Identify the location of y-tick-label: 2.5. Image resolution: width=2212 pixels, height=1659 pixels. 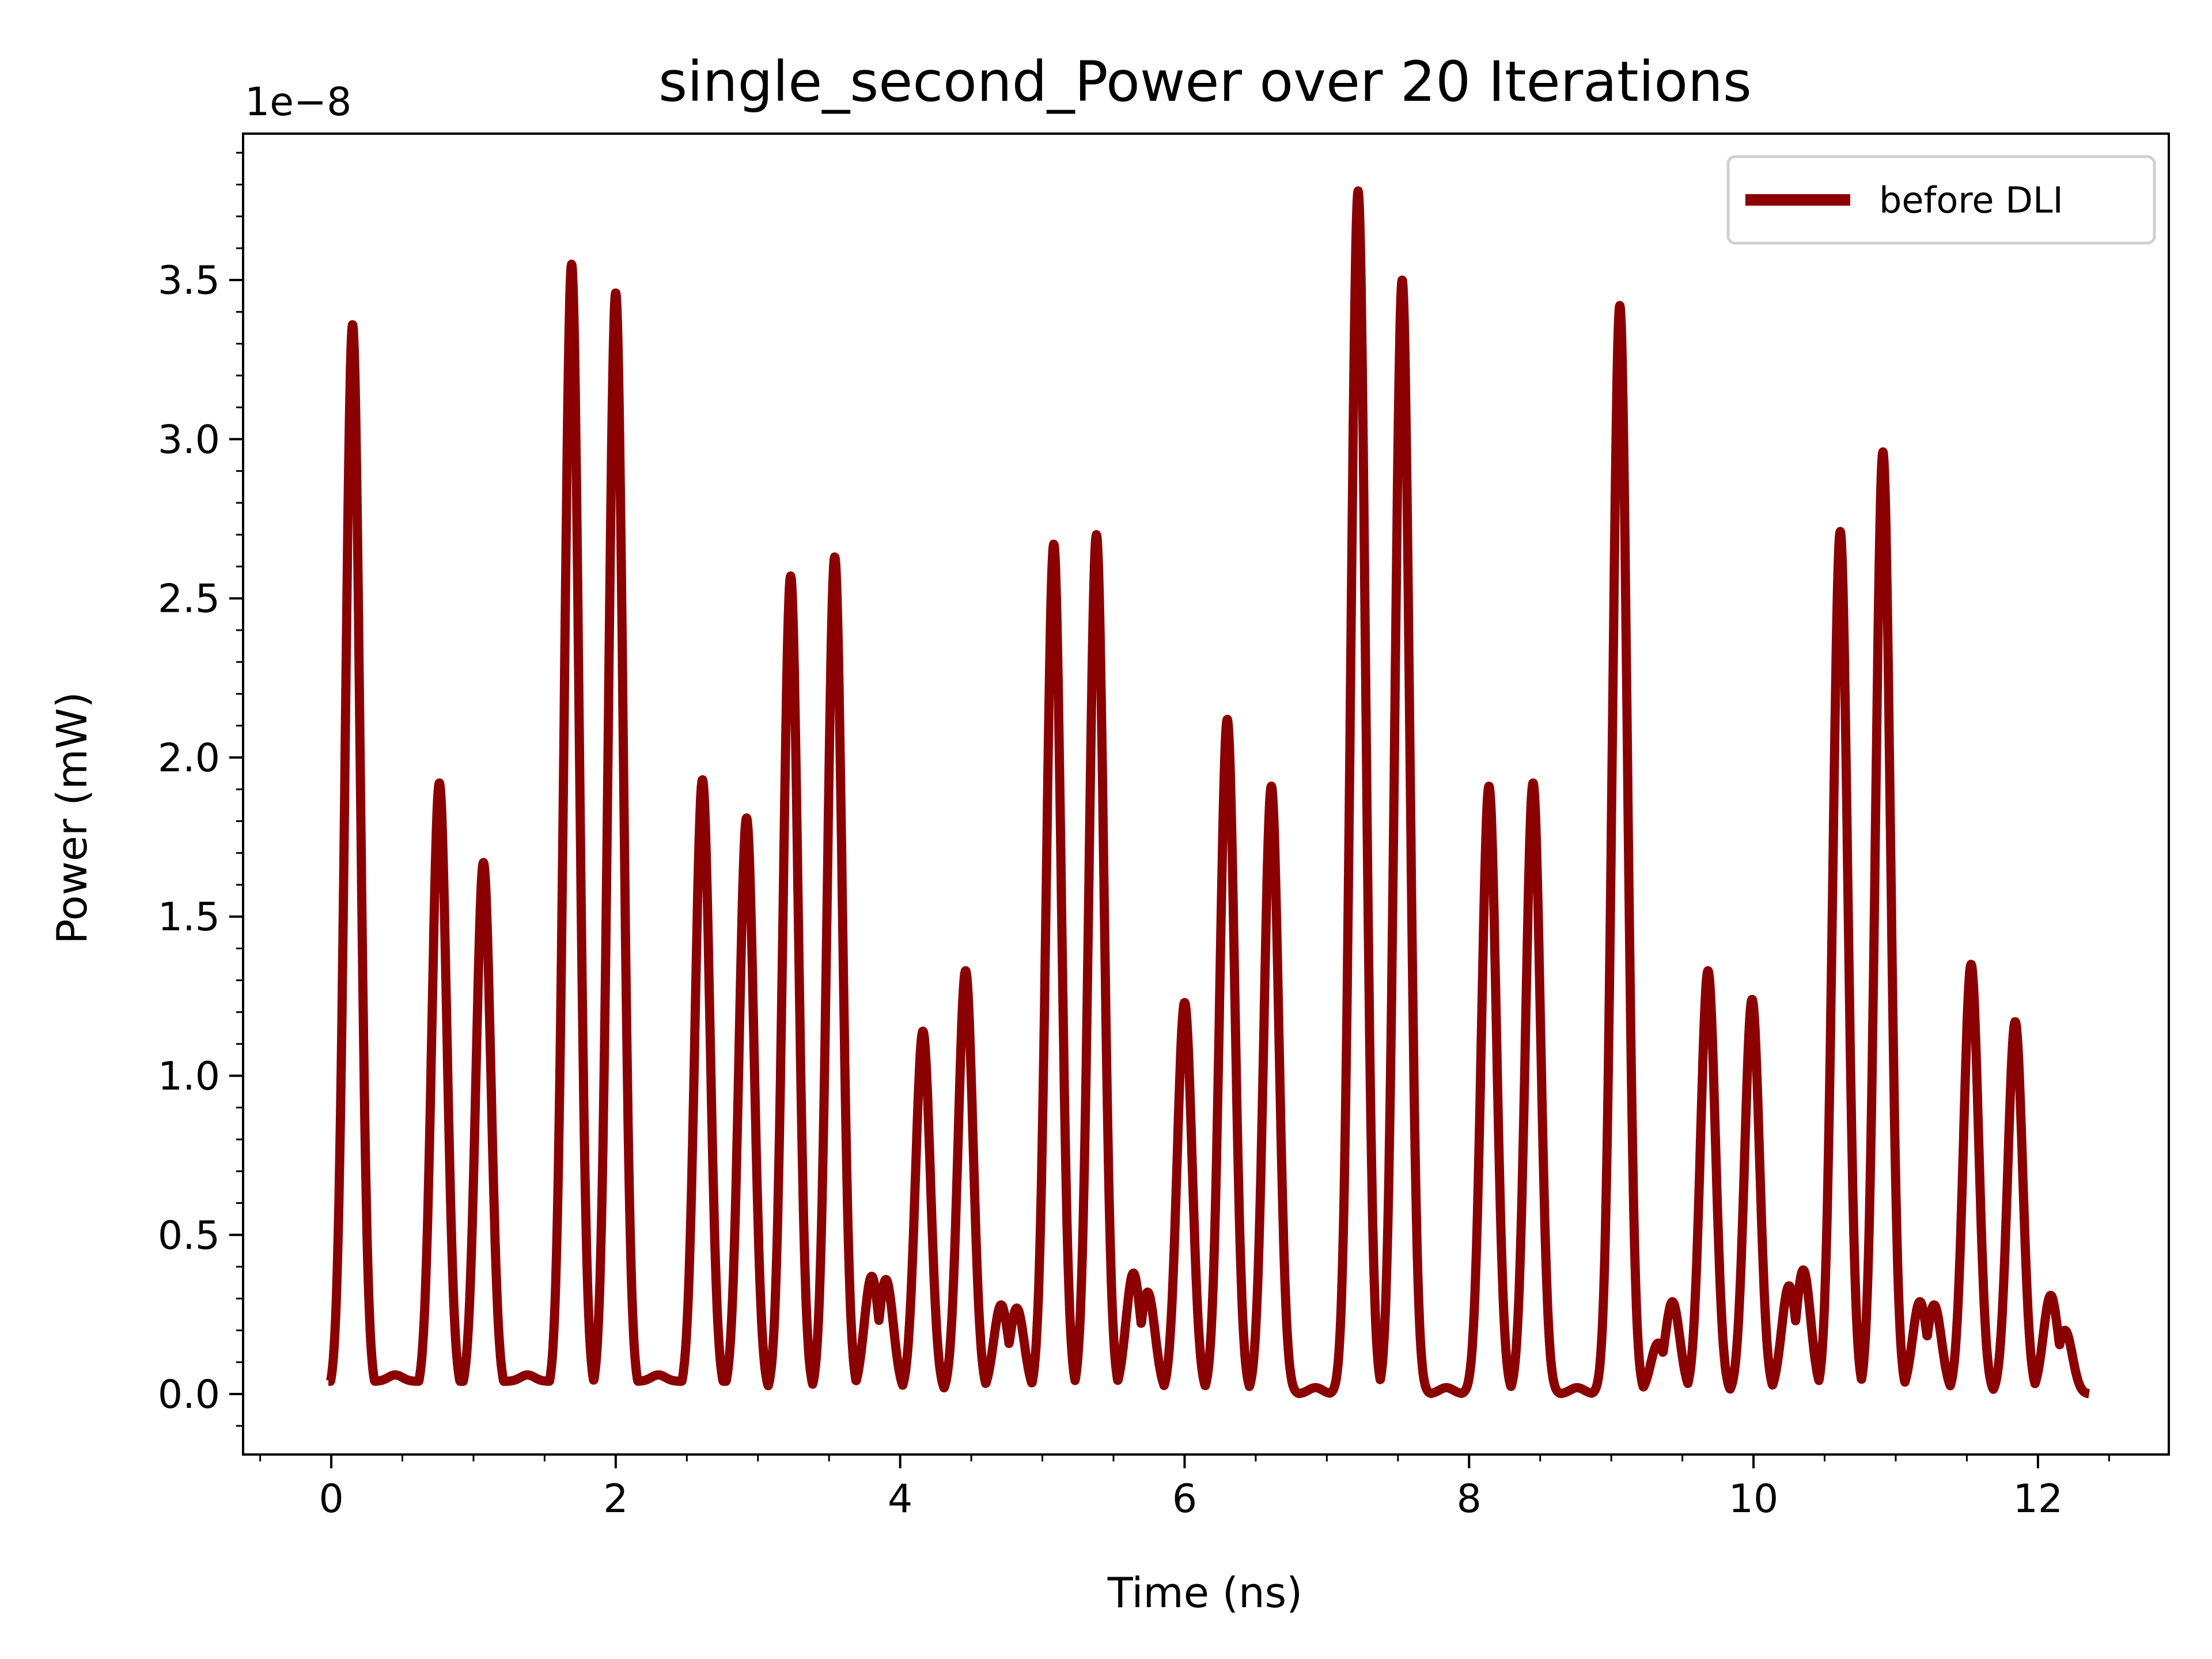
(189, 599).